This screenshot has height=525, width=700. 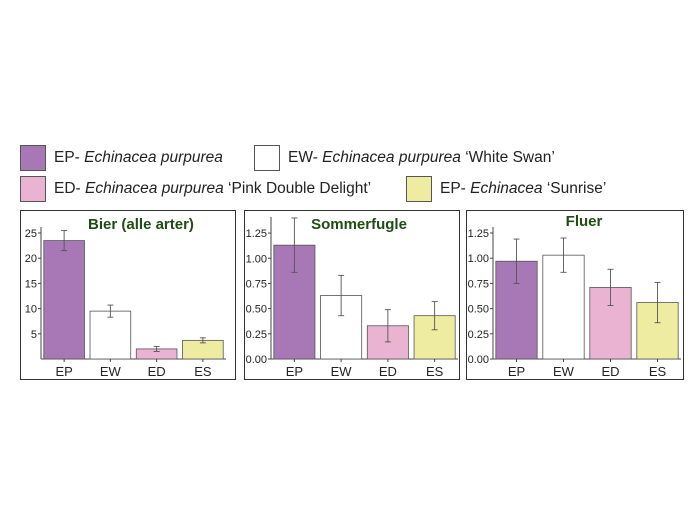 I want to click on bar-ew, so click(x=110, y=335).